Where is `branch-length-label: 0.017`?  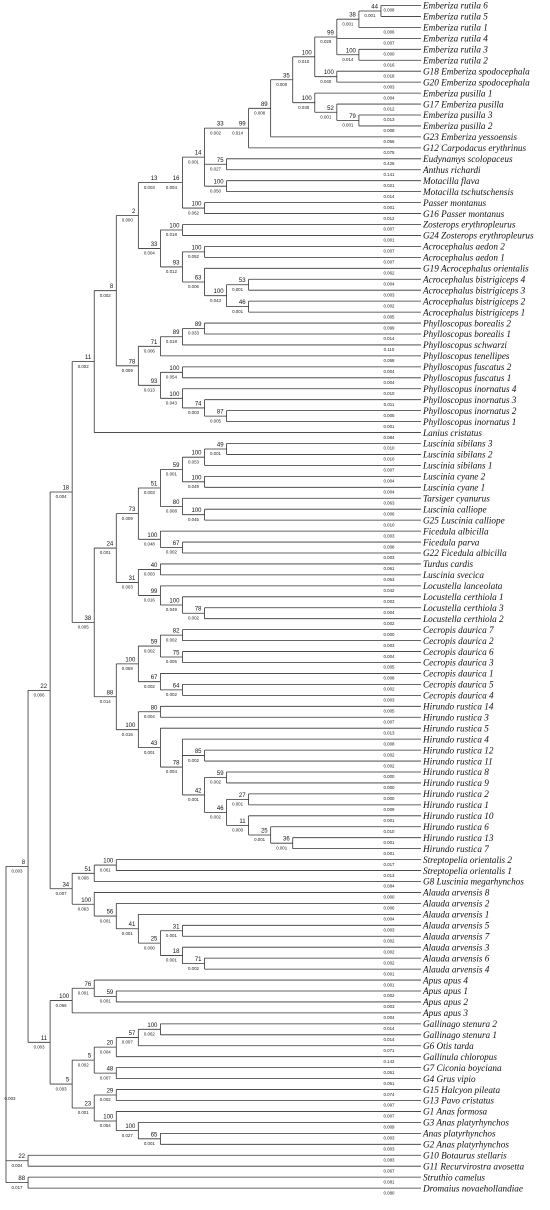 branch-length-label: 0.017 is located at coordinates (390, 864).